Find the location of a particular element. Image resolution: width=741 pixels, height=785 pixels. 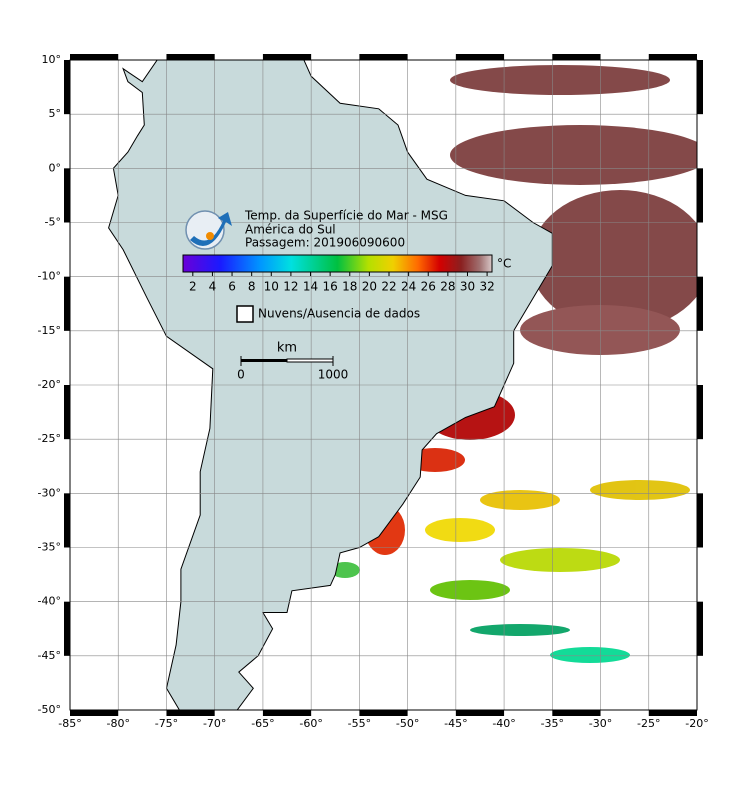

clouds-swatch is located at coordinates (245, 314).